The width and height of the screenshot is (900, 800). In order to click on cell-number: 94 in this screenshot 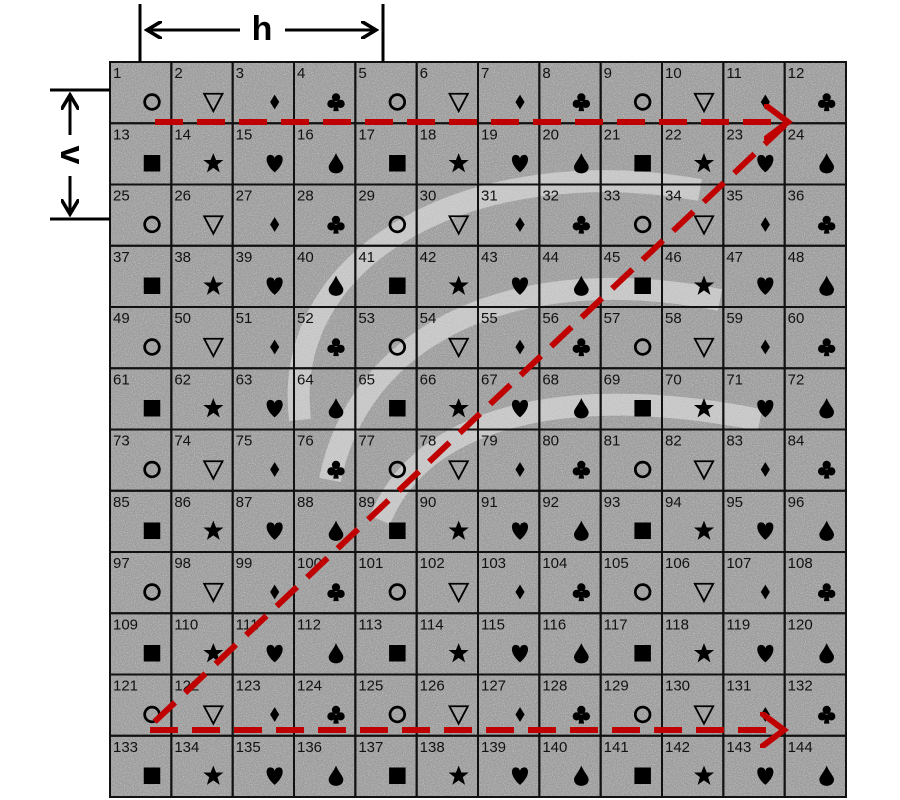, I will do `click(673, 502)`.